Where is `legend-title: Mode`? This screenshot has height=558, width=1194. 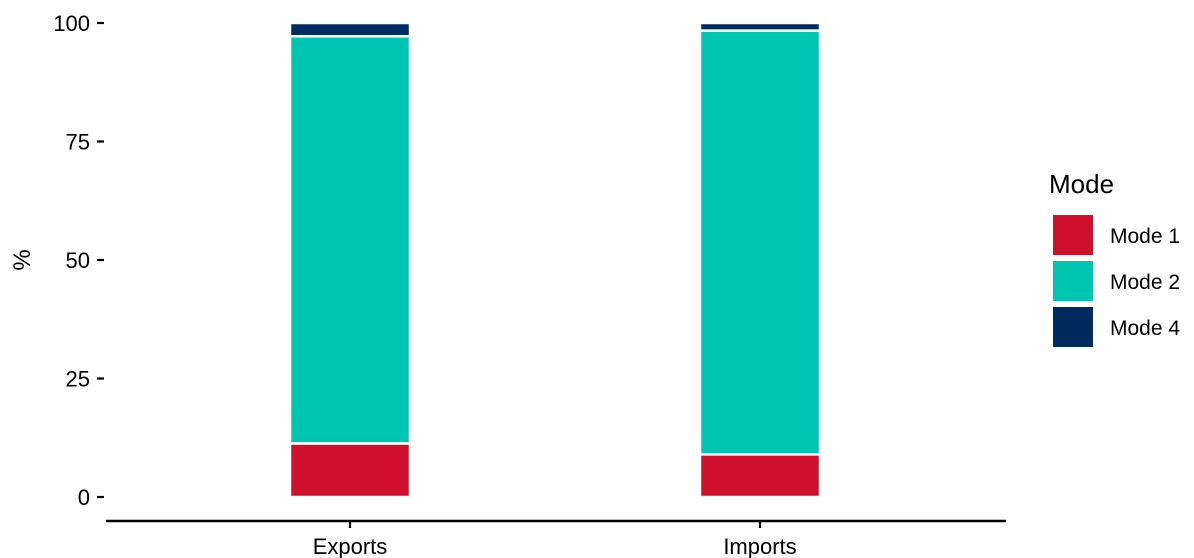
legend-title: Mode is located at coordinates (1081, 184).